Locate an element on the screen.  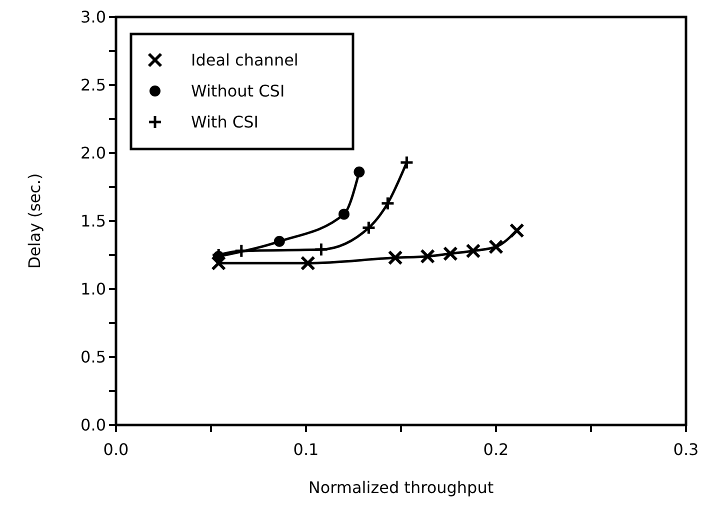
y-tick-label: 1.5 is located at coordinates (93, 221).